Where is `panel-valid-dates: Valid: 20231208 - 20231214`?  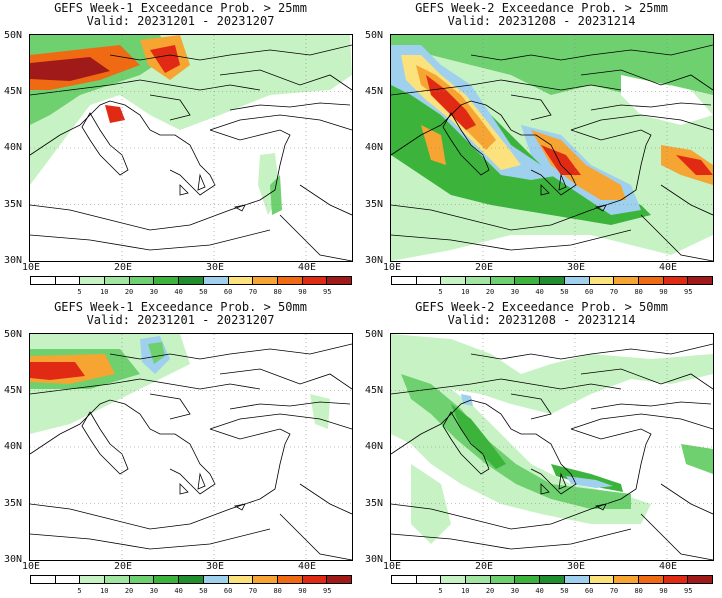 panel-valid-dates: Valid: 20231208 - 20231214 is located at coordinates (541, 21).